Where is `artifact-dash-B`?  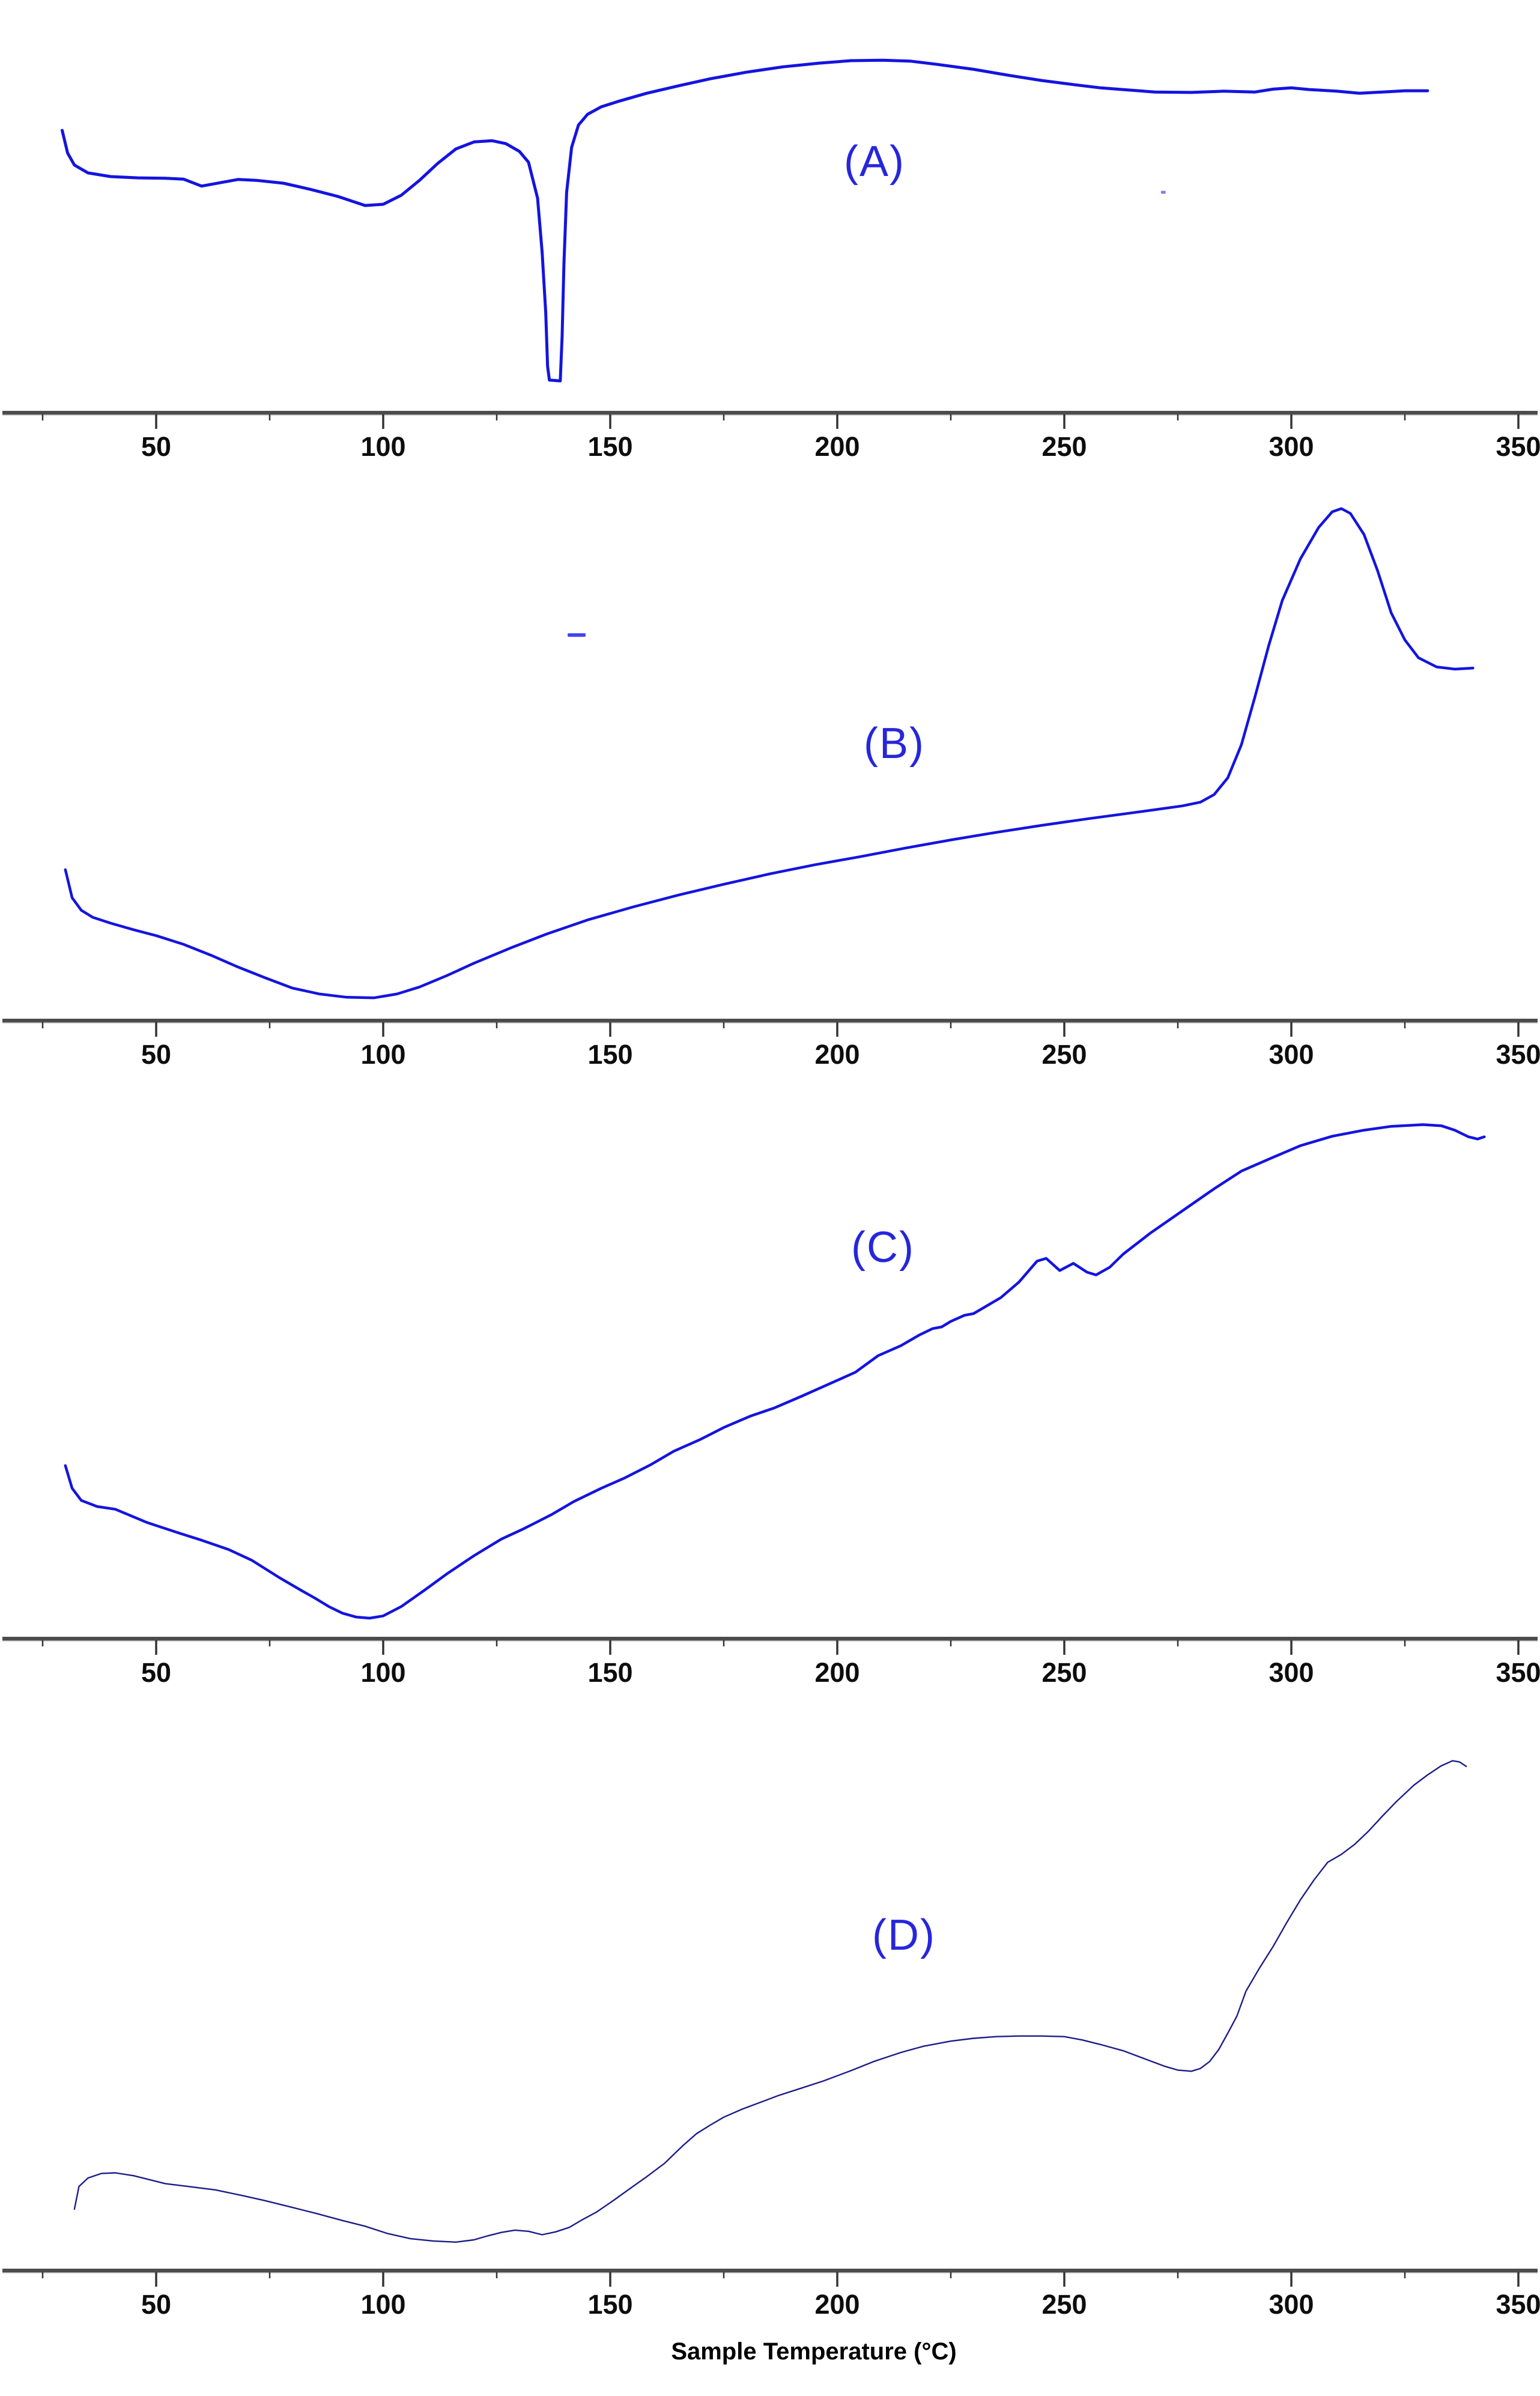
artifact-dash-B is located at coordinates (577, 635).